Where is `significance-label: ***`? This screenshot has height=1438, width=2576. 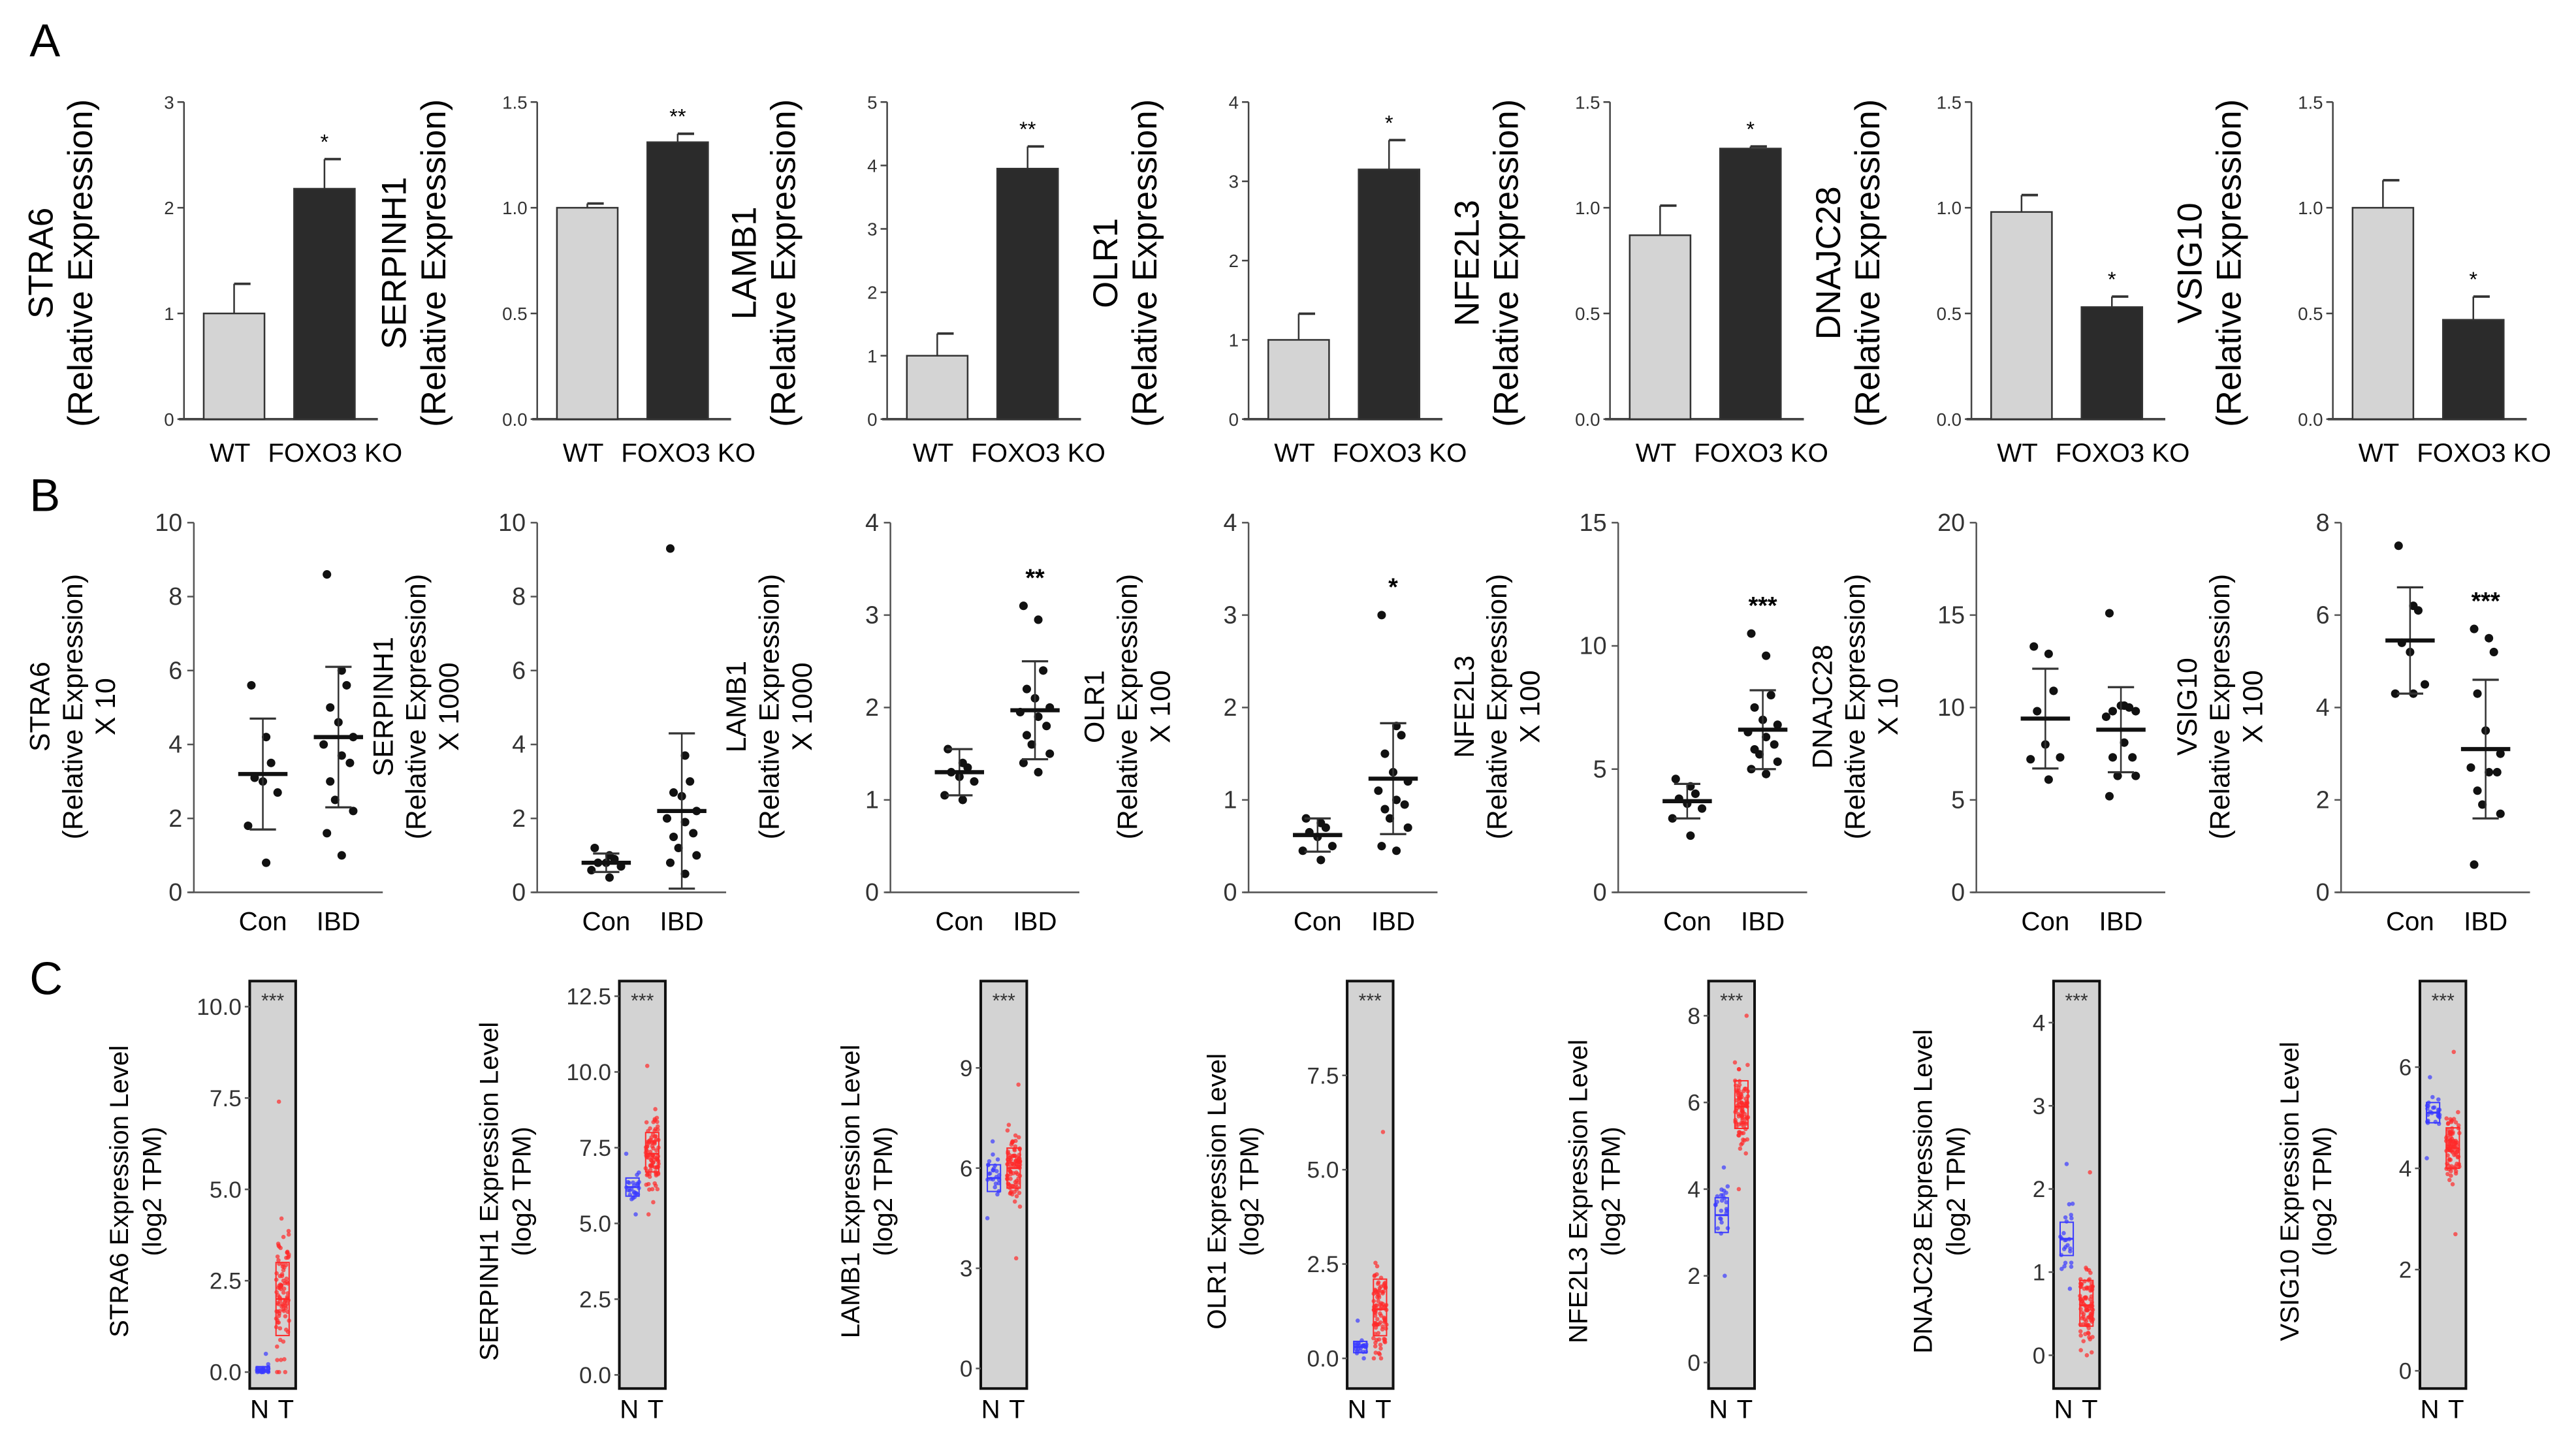
significance-label: *** is located at coordinates (2076, 1001).